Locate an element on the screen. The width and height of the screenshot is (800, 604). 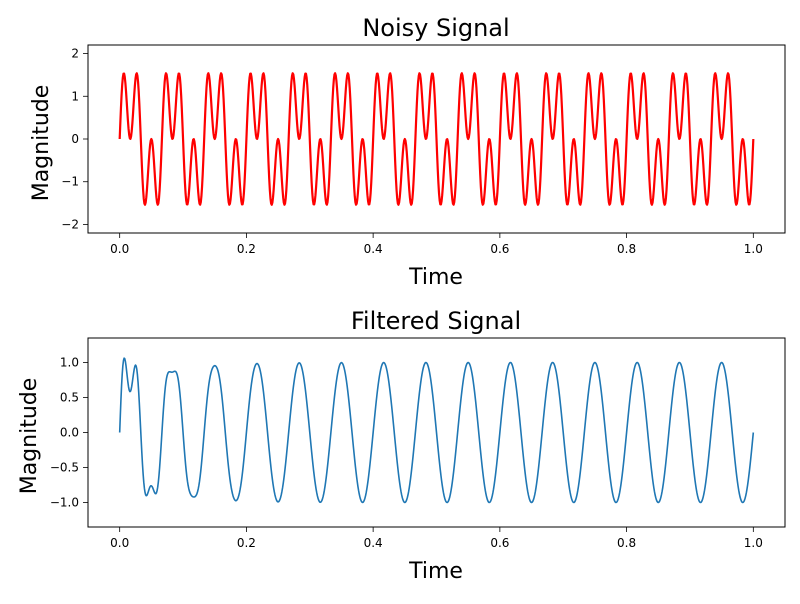
y-tick-label: −2 is located at coordinates (70, 224).